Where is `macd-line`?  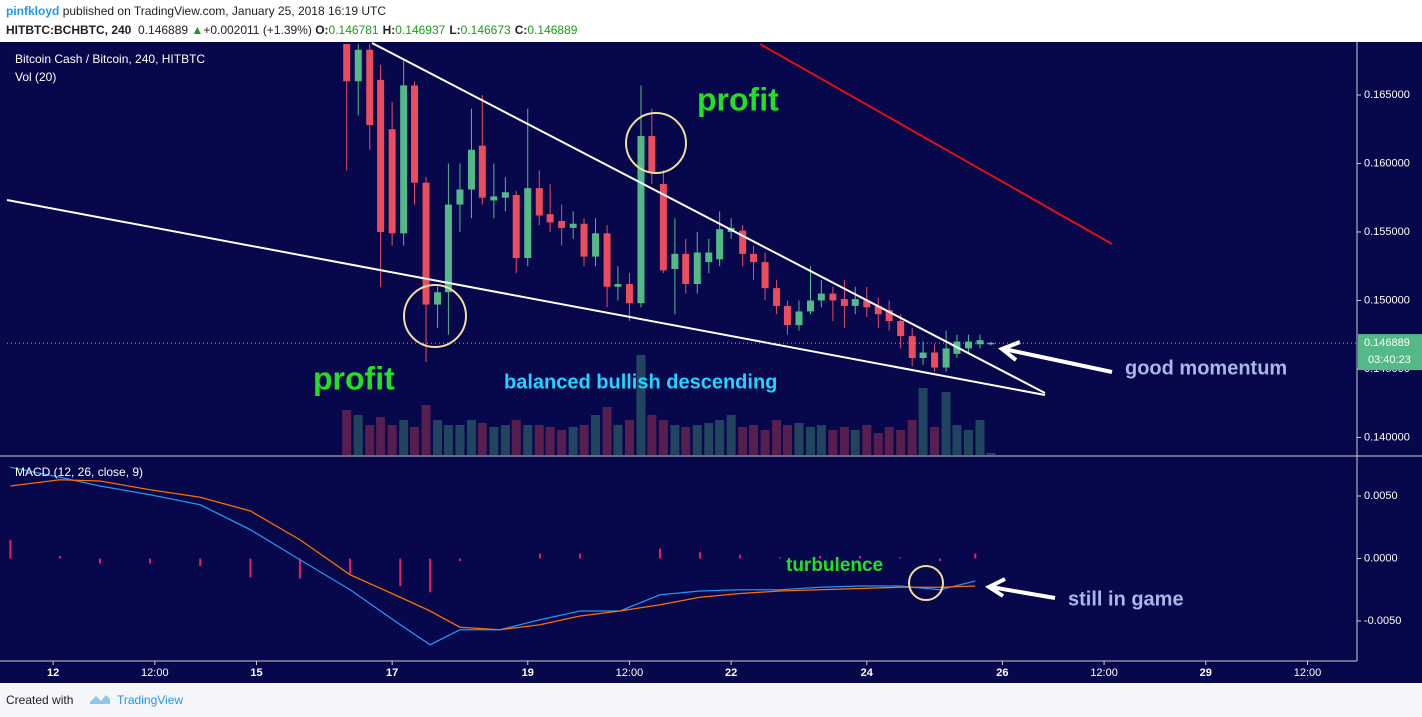 macd-line is located at coordinates (493, 555).